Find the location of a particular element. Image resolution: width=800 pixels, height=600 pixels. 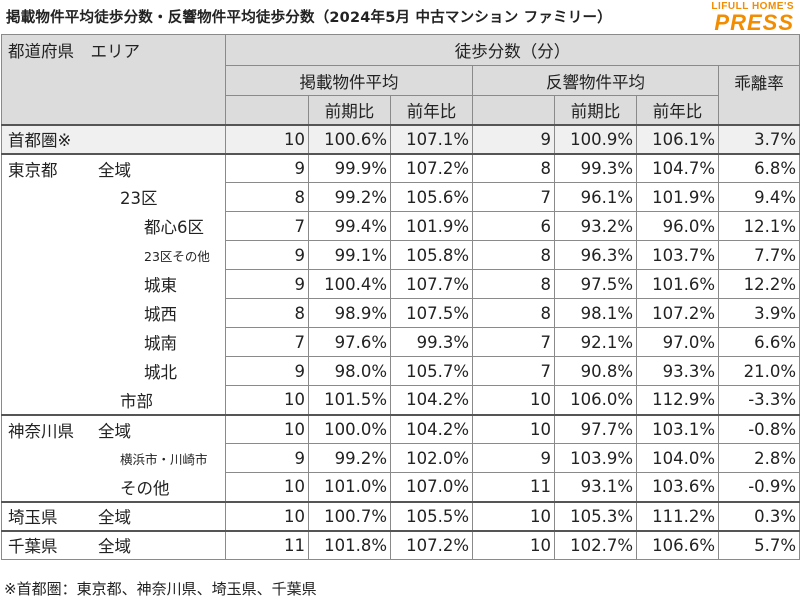

row-label: 城西 is located at coordinates (113, 313).